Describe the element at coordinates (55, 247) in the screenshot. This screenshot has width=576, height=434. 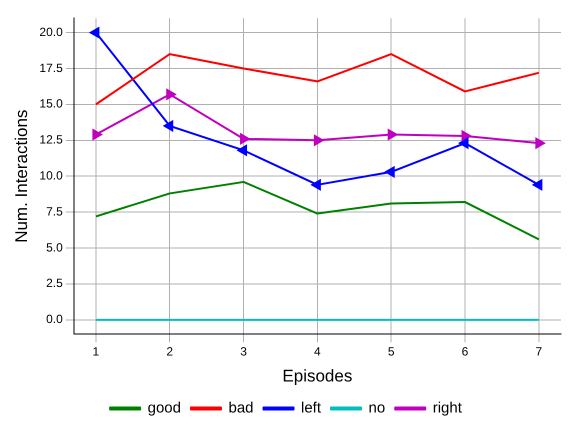
I see `y-tick-label: 5.0` at that location.